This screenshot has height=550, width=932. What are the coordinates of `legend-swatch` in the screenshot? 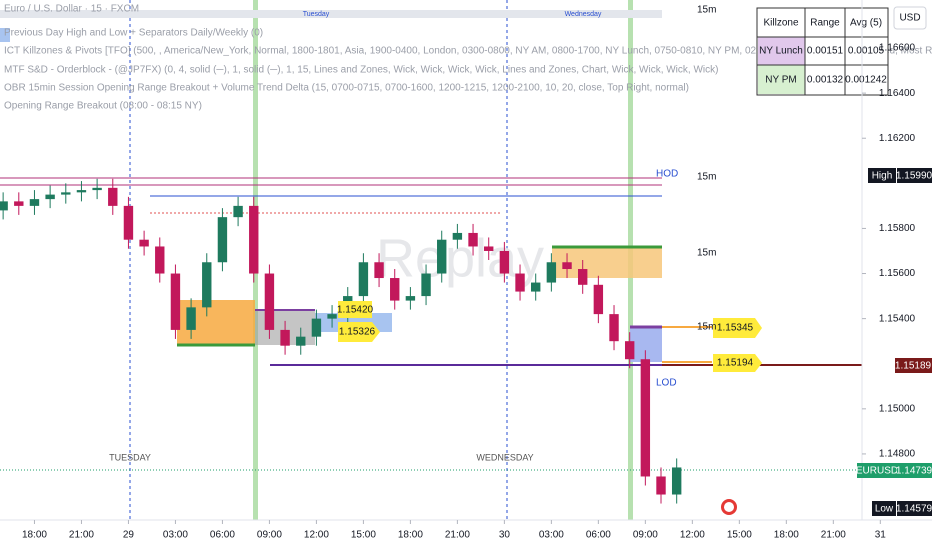 It's located at (5, 35).